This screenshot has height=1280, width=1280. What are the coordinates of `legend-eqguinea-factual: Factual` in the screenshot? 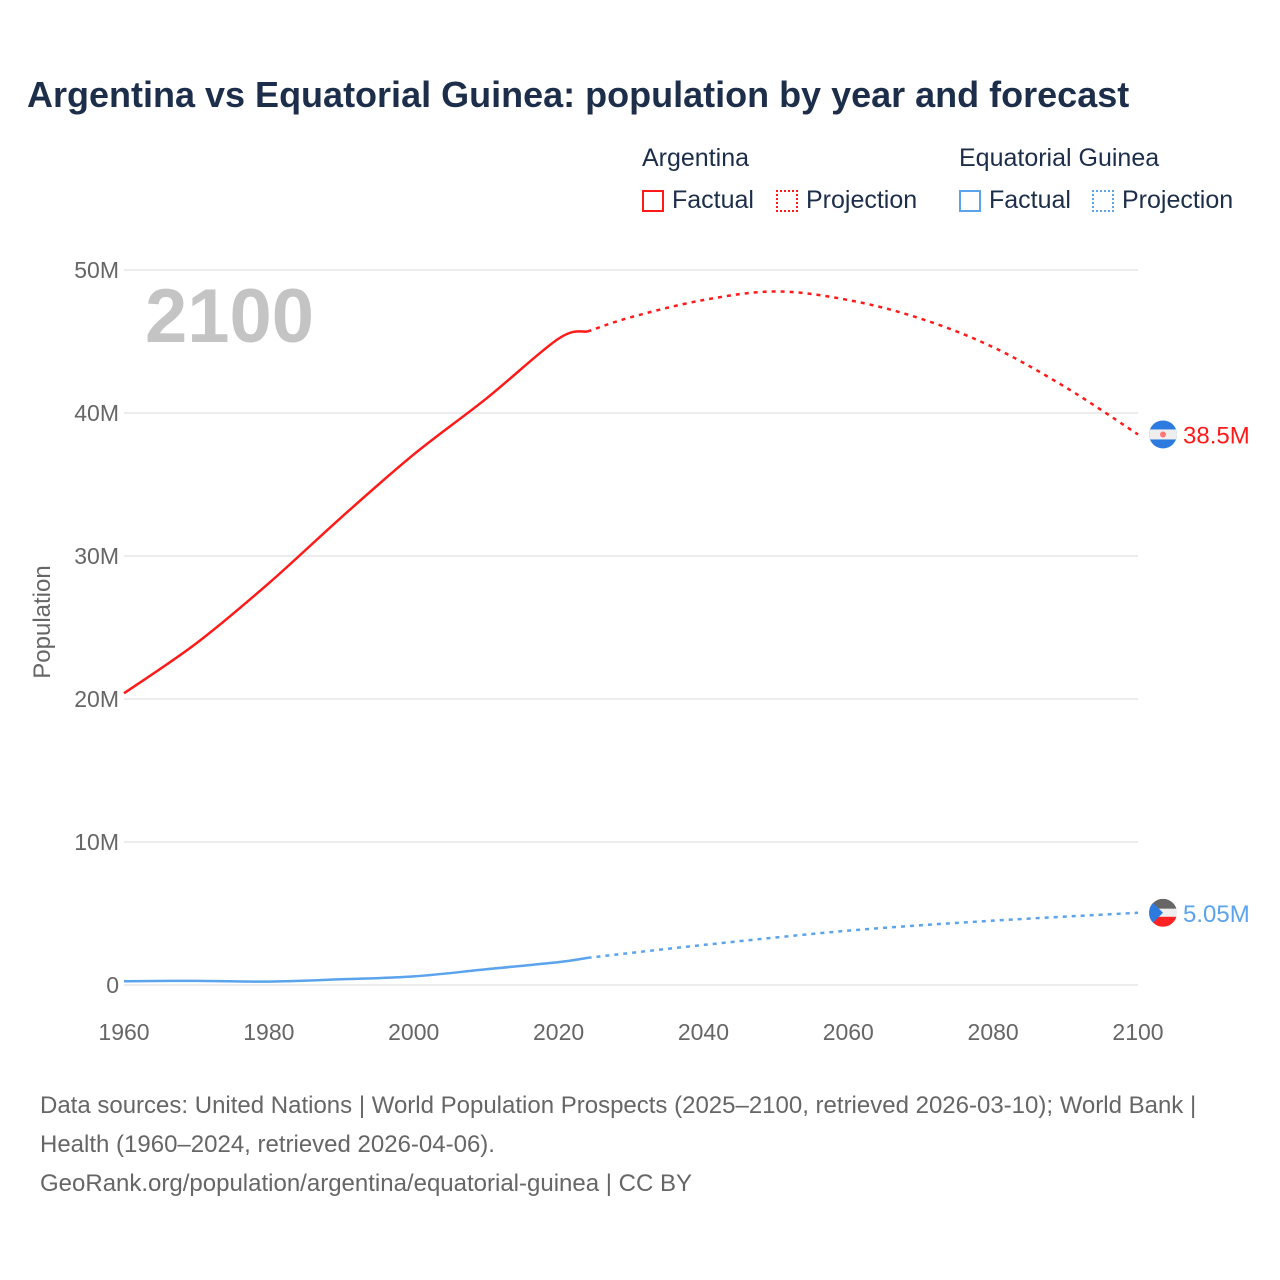 It's located at (1015, 200).